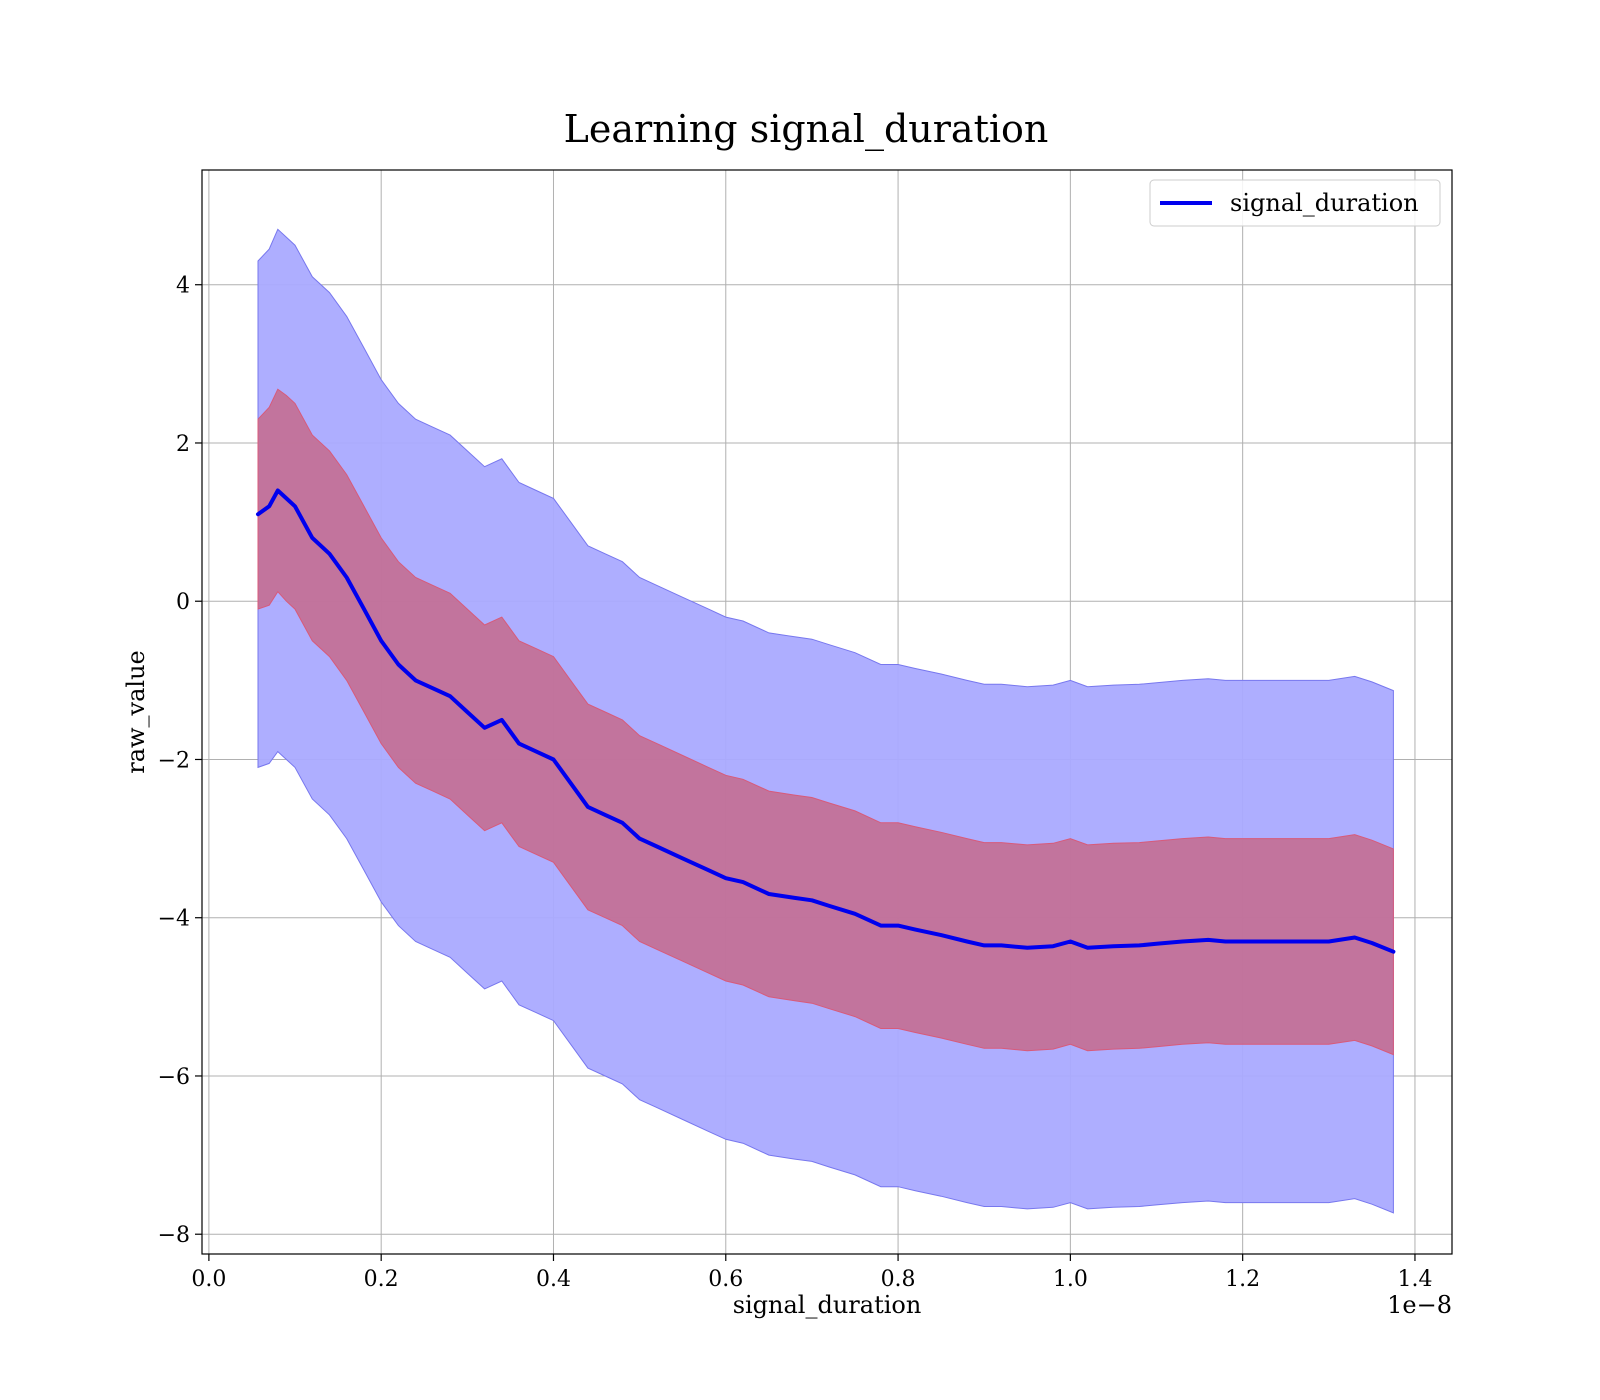  I want to click on legend-box, so click(1295, 203).